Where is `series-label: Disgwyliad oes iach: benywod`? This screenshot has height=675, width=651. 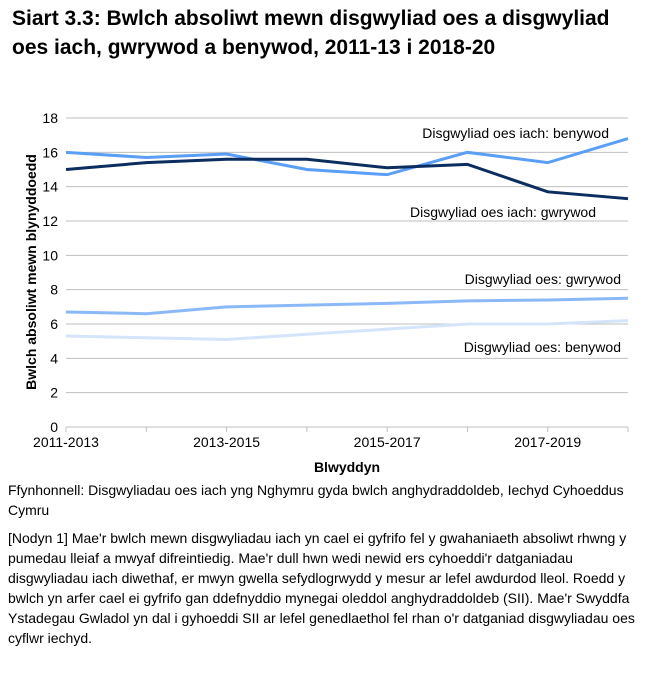 series-label: Disgwyliad oes iach: benywod is located at coordinates (515, 133).